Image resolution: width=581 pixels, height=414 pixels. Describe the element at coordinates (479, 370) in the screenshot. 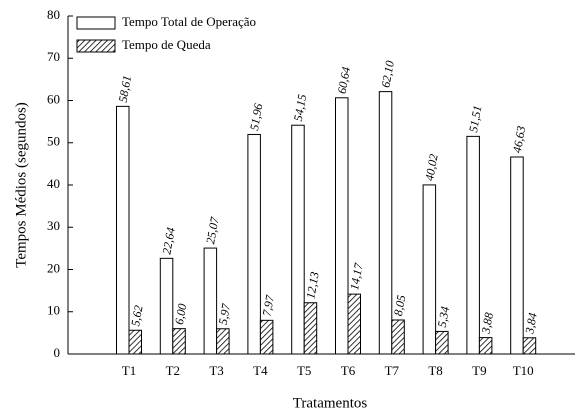

I see `x-tick-label: T9` at that location.